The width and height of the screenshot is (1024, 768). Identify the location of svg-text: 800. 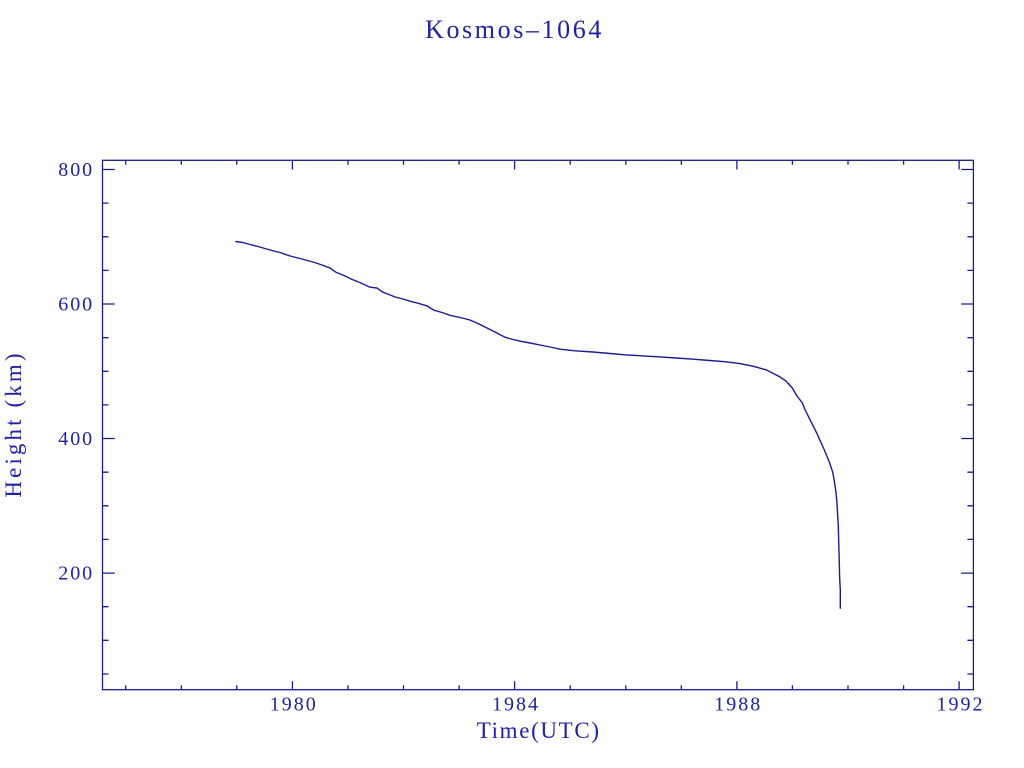
(76, 170).